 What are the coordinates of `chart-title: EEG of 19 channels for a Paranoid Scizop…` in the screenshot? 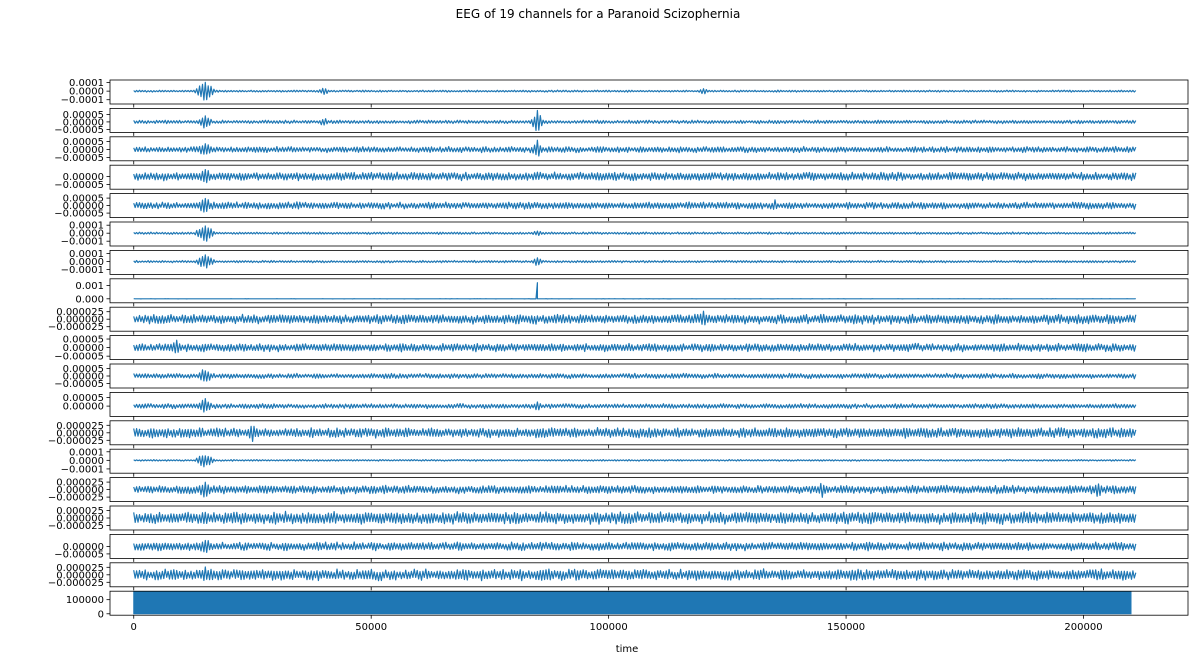 It's located at (598, 14).